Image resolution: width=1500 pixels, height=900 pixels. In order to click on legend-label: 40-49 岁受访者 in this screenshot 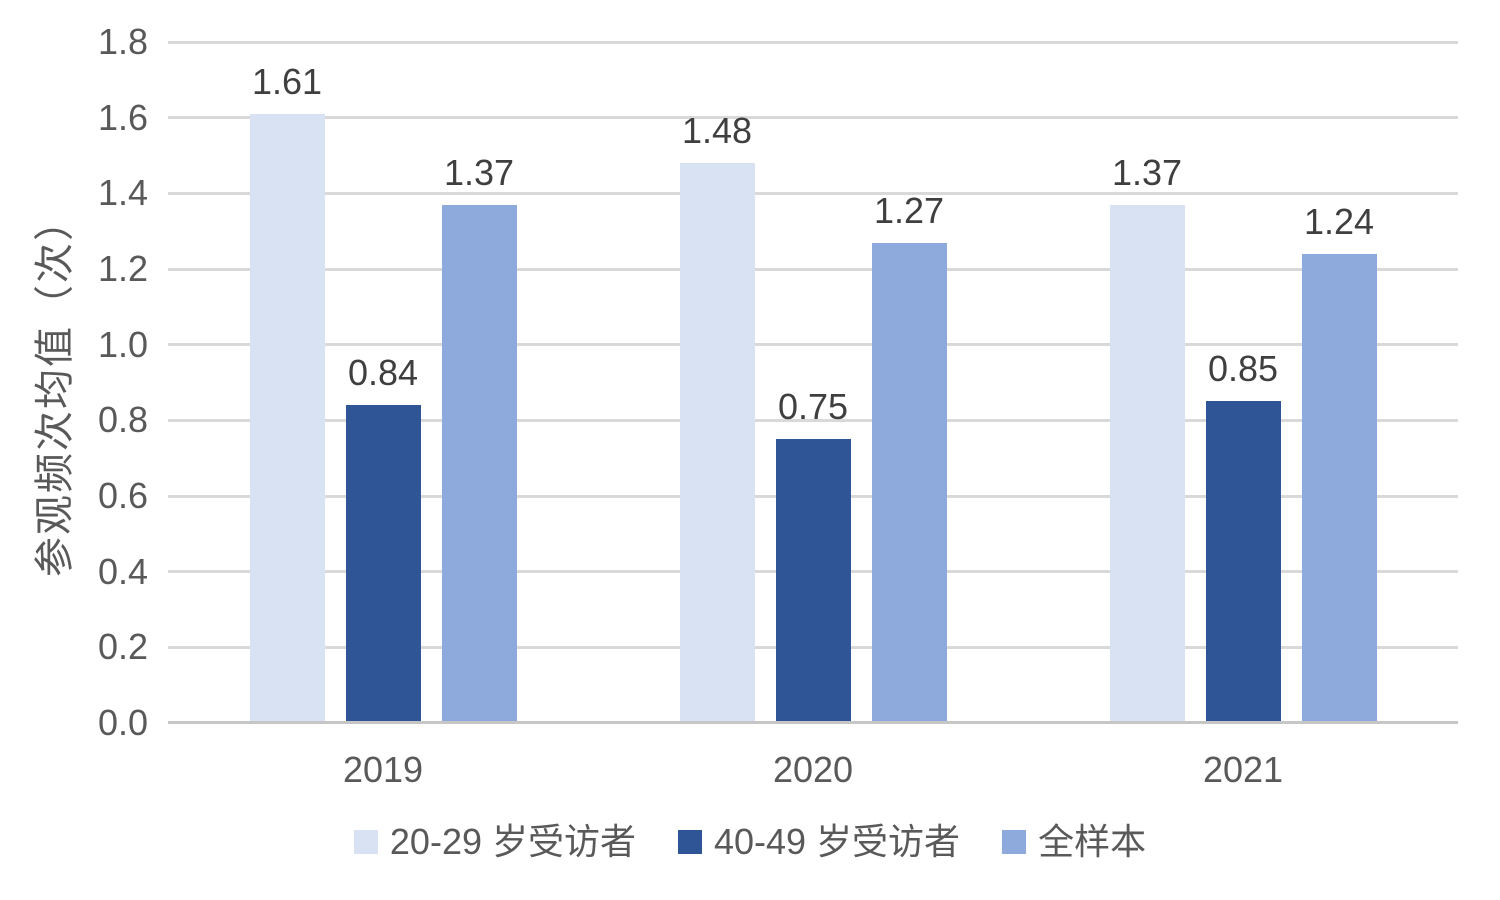, I will do `click(837, 841)`.